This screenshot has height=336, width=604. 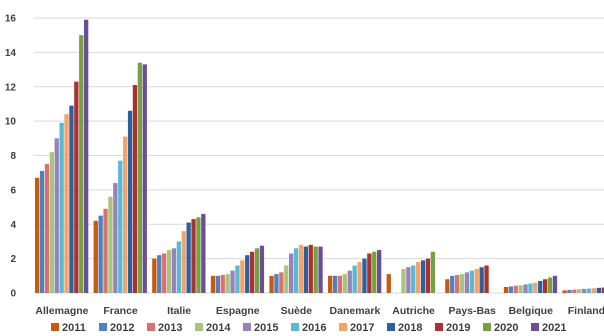 What do you see at coordinates (179, 311) in the screenshot?
I see `x-category-label: Italie` at bounding box center [179, 311].